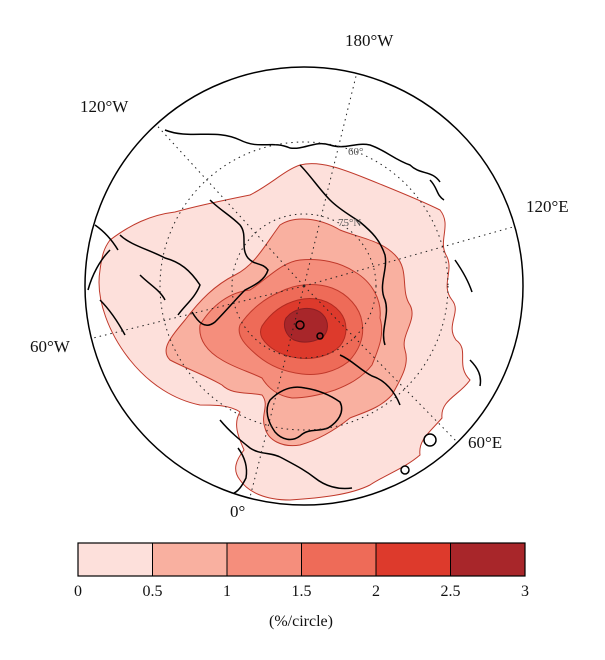  Describe the element at coordinates (227, 591) in the screenshot. I see `colorbar-tick-label: 1` at that location.